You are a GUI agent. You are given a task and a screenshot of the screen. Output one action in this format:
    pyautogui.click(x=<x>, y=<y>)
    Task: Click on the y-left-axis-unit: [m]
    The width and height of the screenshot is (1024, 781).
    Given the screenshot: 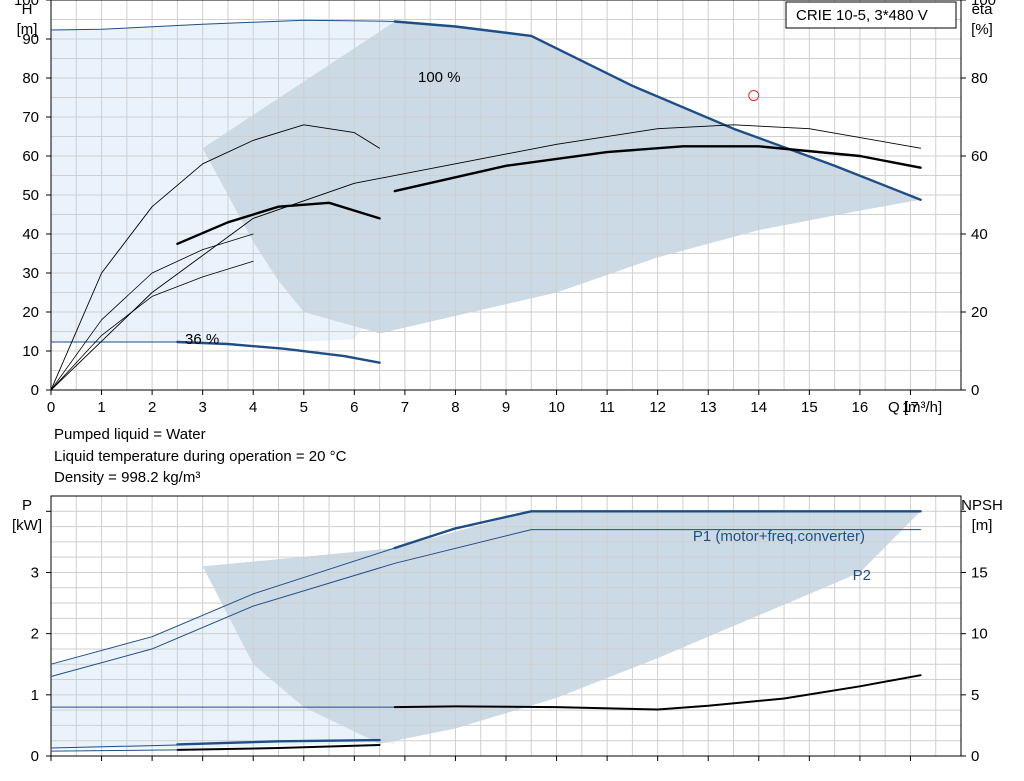 What is the action you would take?
    pyautogui.click(x=27, y=29)
    